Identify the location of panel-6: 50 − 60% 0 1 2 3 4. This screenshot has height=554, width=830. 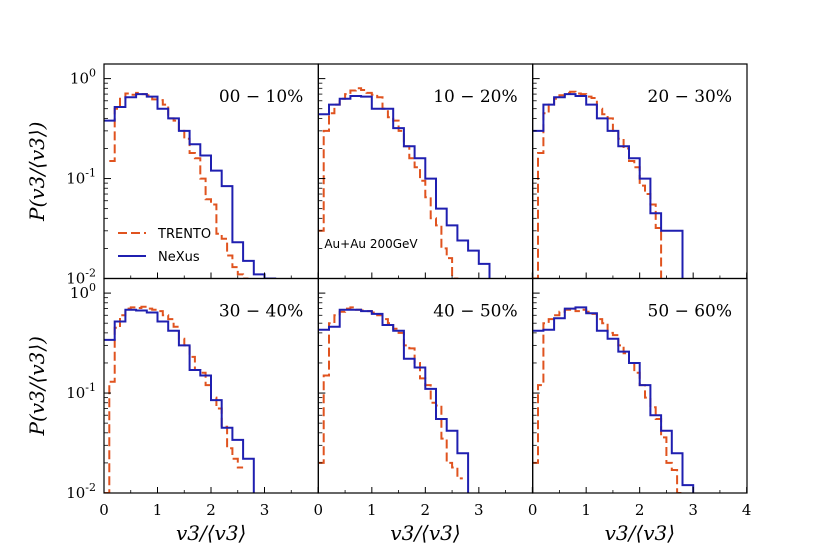
(640, 398).